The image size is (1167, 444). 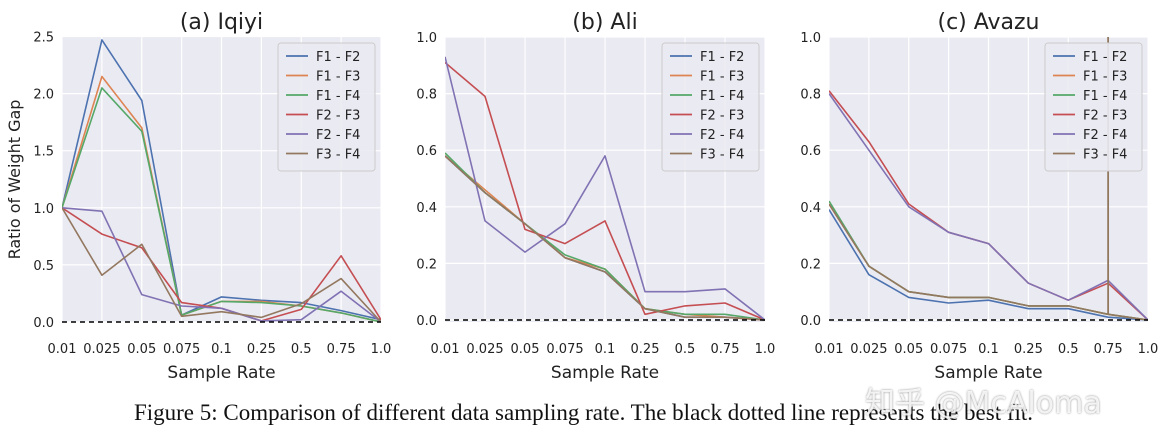 What do you see at coordinates (221, 22) in the screenshot?
I see `chart-title: (a) Iqiyi` at bounding box center [221, 22].